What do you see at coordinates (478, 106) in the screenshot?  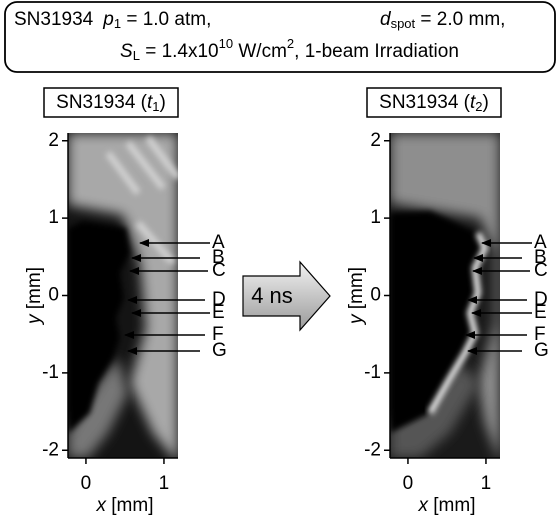 I see `text-part: 2` at bounding box center [478, 106].